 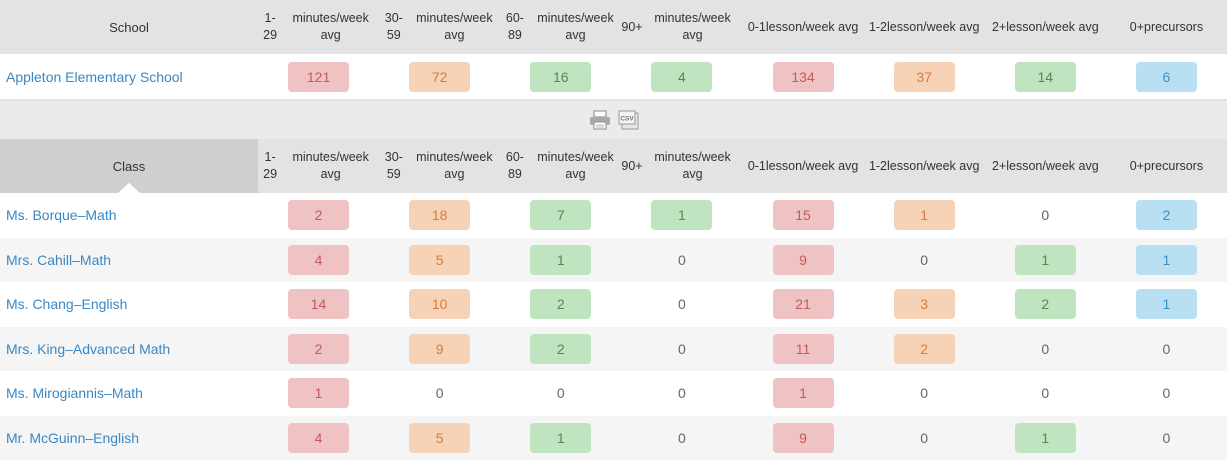 I want to click on count-badge: 121, so click(x=318, y=77).